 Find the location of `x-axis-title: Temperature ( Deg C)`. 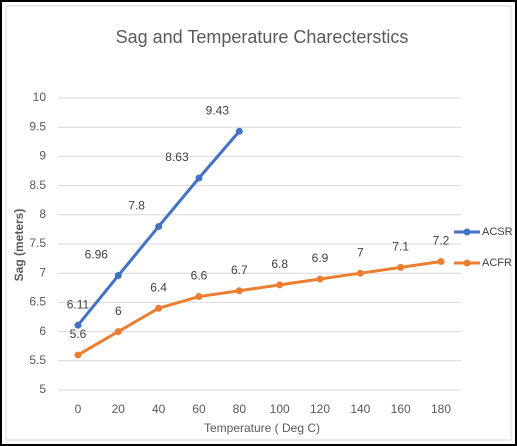

x-axis-title: Temperature ( Deg C) is located at coordinates (262, 428).